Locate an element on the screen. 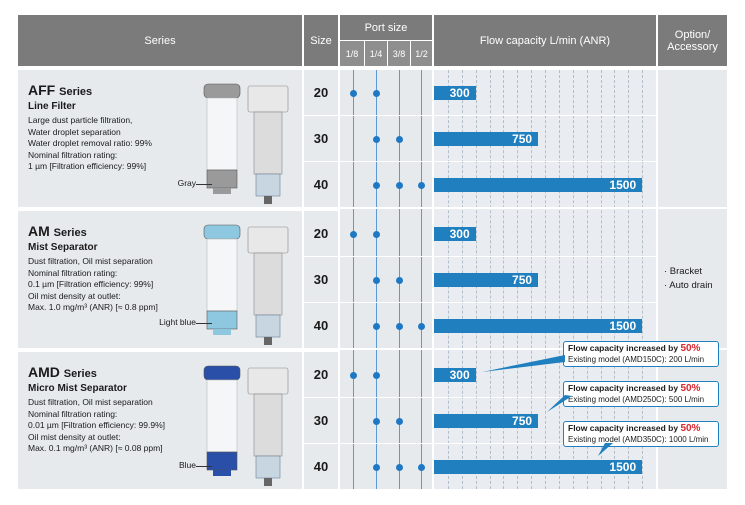 Image resolution: width=745 pixels, height=505 pixels. flow-bar-value: 750 is located at coordinates (522, 420).